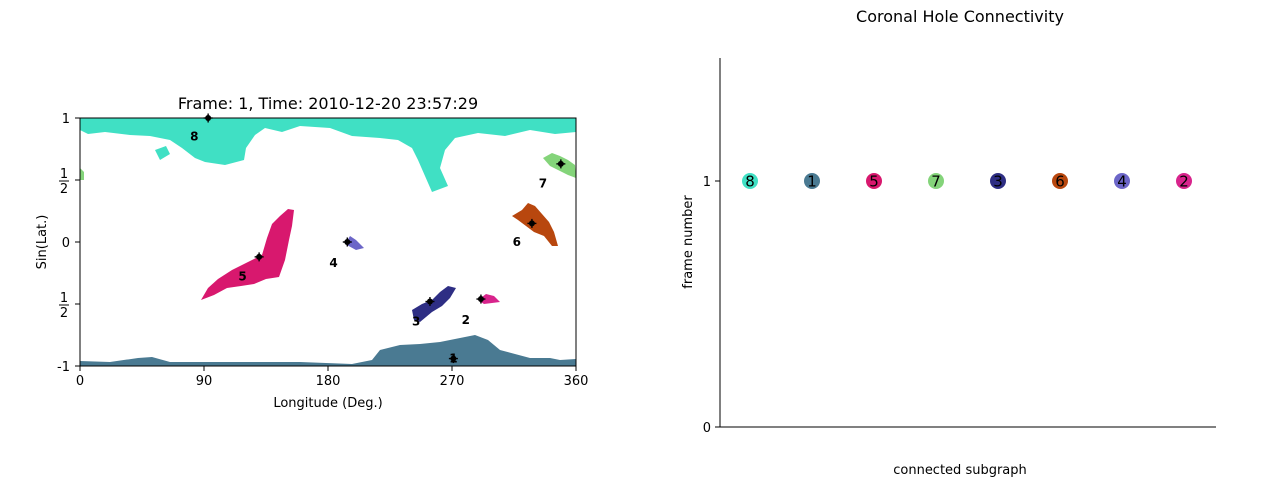 The width and height of the screenshot is (1280, 480). Describe the element at coordinates (960, 470) in the screenshot. I see `connectivity-x-axis-label: connected subgraph` at that location.